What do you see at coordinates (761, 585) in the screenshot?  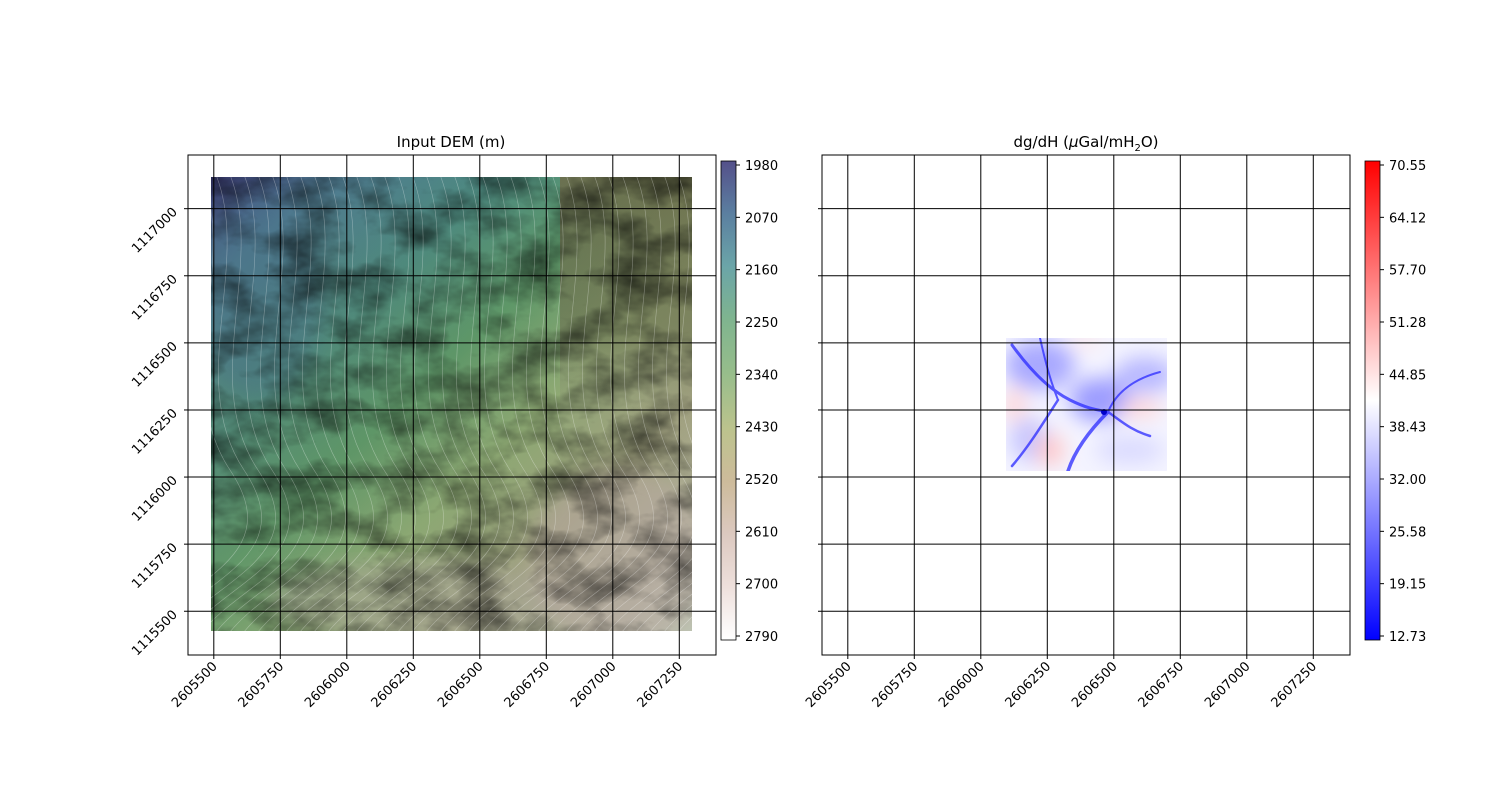 I see `dem-colorbar-tick-label: 2700` at bounding box center [761, 585].